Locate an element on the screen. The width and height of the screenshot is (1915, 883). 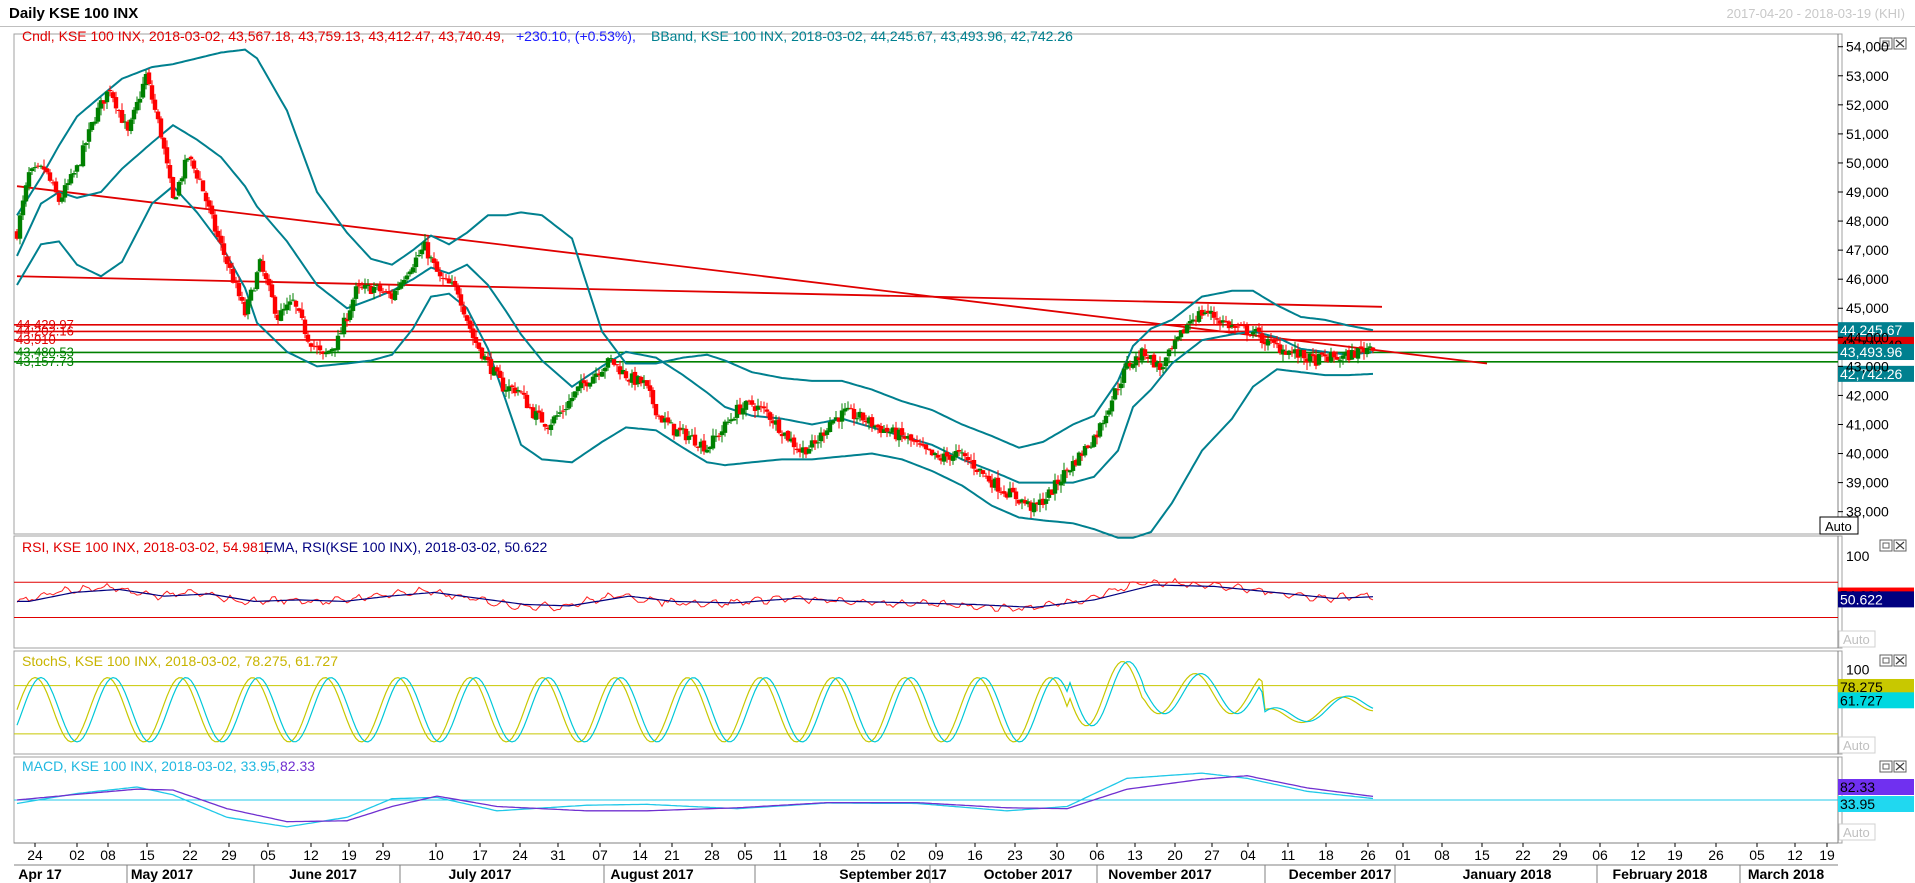
macd-badge-text: 33.95 is located at coordinates (1857, 804).